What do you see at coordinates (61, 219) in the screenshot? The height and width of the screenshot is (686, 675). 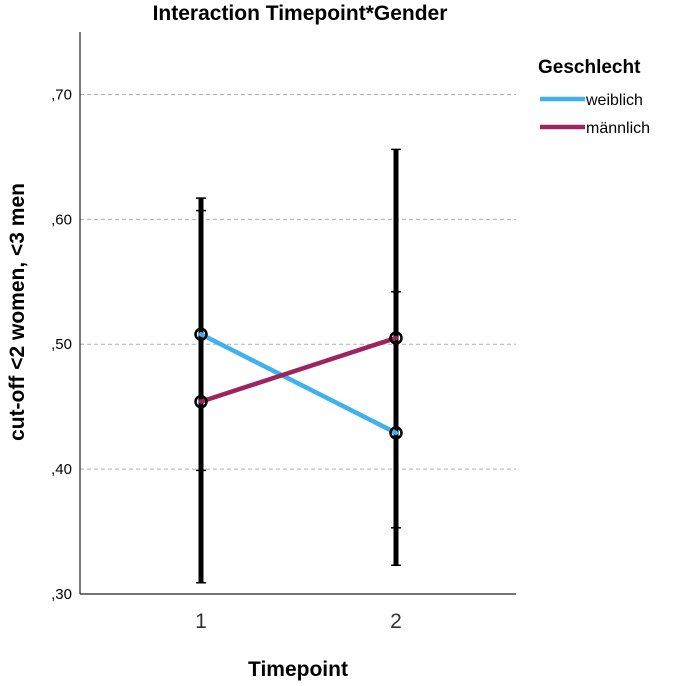 I see `y-tick-label: ,60` at bounding box center [61, 219].